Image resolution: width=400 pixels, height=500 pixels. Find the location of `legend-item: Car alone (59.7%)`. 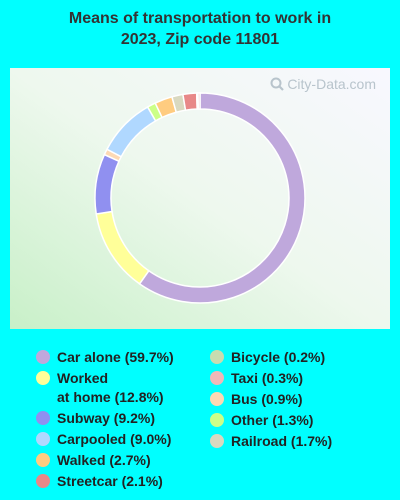

legend-item: Car alone (59.7%) is located at coordinates (123, 357).